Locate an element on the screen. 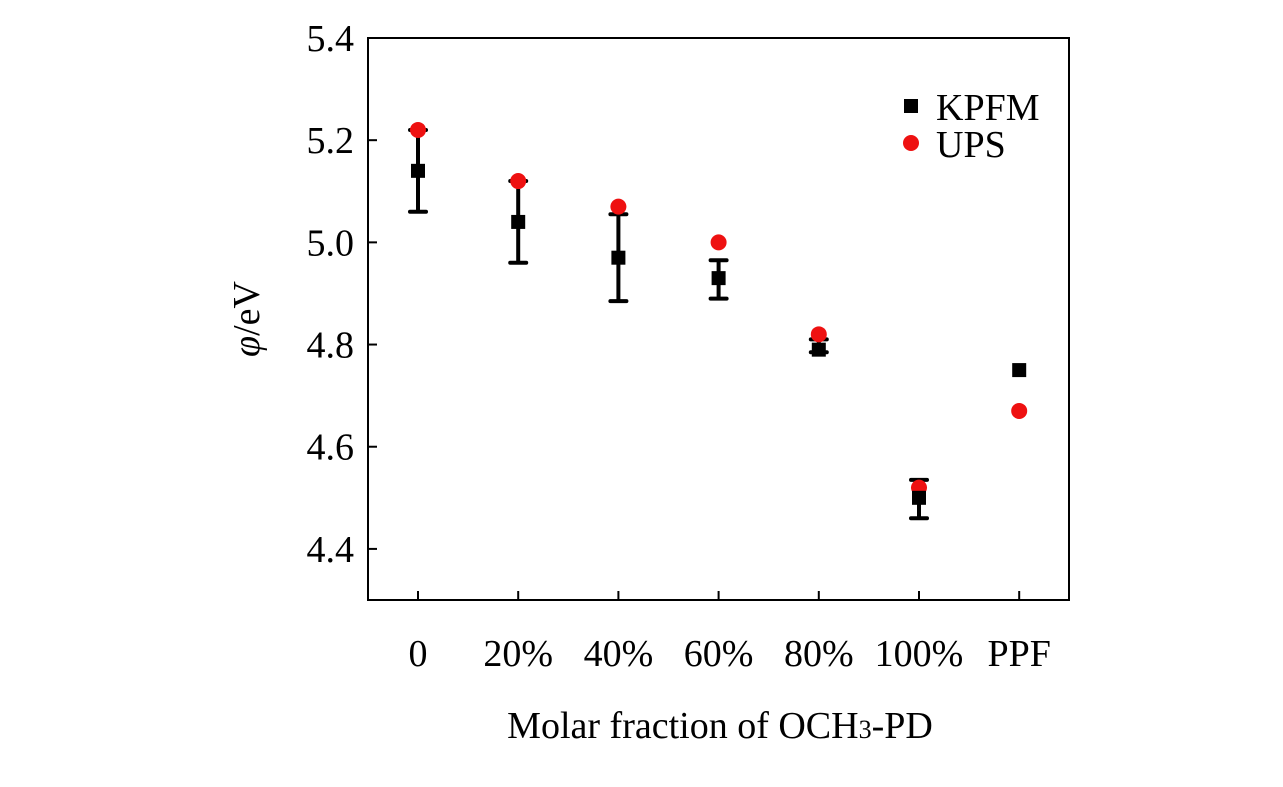  legend-label-ups: UPS is located at coordinates (971, 145).